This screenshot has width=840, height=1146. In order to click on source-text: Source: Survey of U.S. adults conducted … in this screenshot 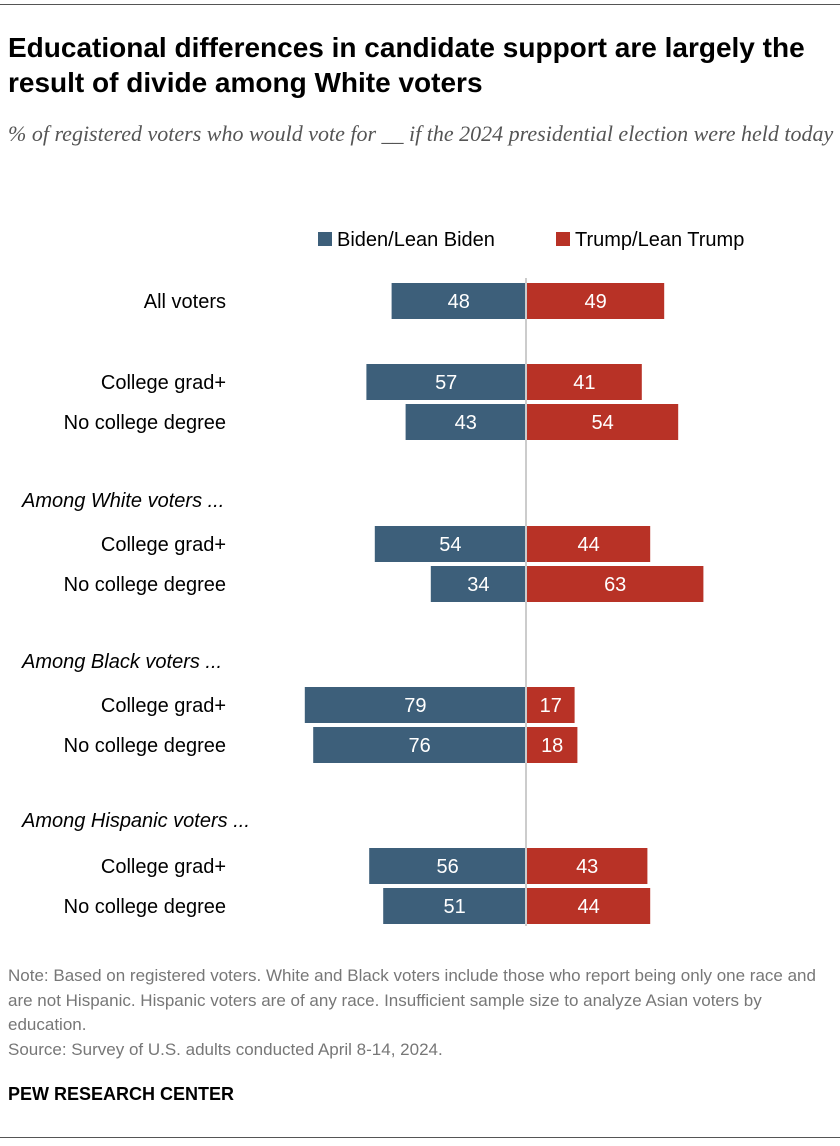, I will do `click(225, 1049)`.